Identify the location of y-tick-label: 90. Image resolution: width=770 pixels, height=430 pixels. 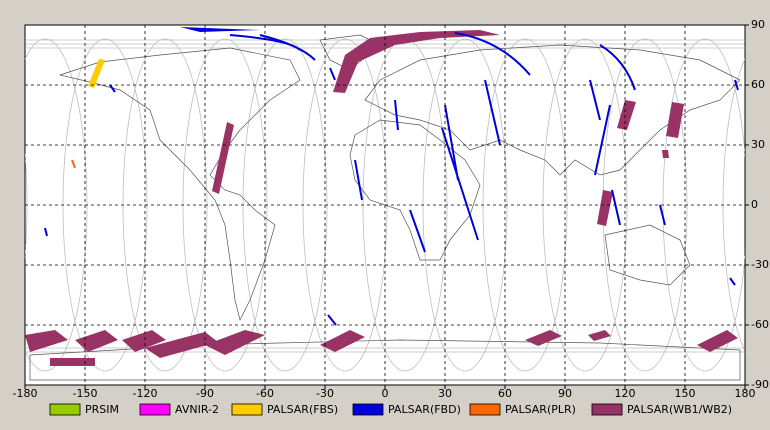
(758, 24).